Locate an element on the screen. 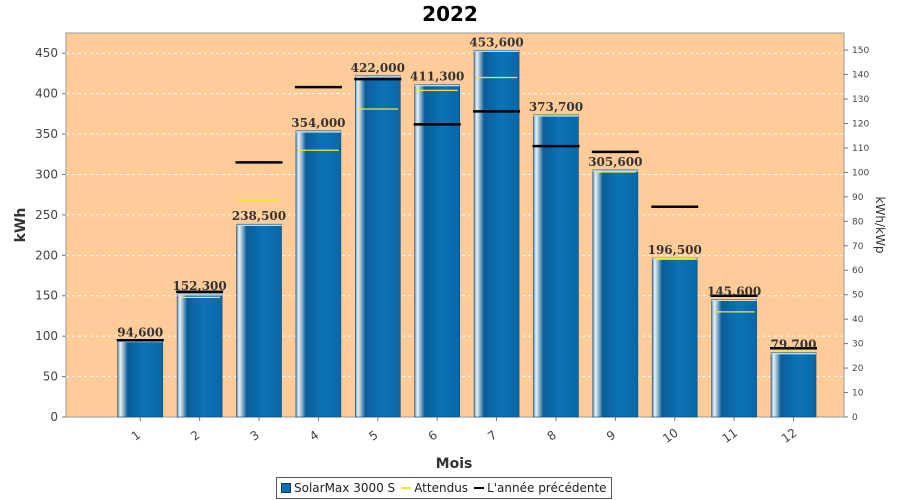 This screenshot has height=500, width=900. legend-bar-swatch is located at coordinates (286, 488).